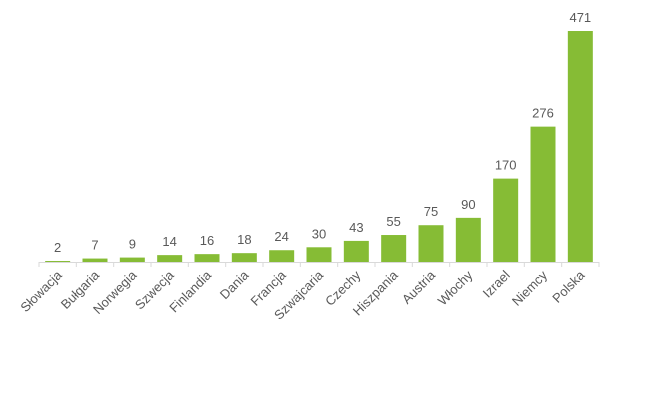 This screenshot has height=412, width=652. What do you see at coordinates (190, 291) in the screenshot?
I see `x-tick-label-4: Finlandia` at bounding box center [190, 291].